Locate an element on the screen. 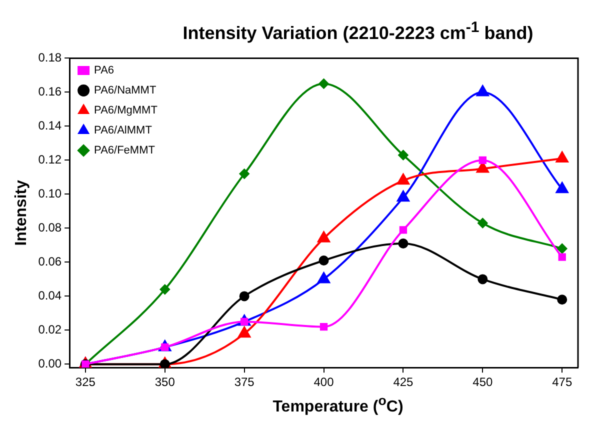  legend-label: PA6/NaMMT is located at coordinates (125, 90).